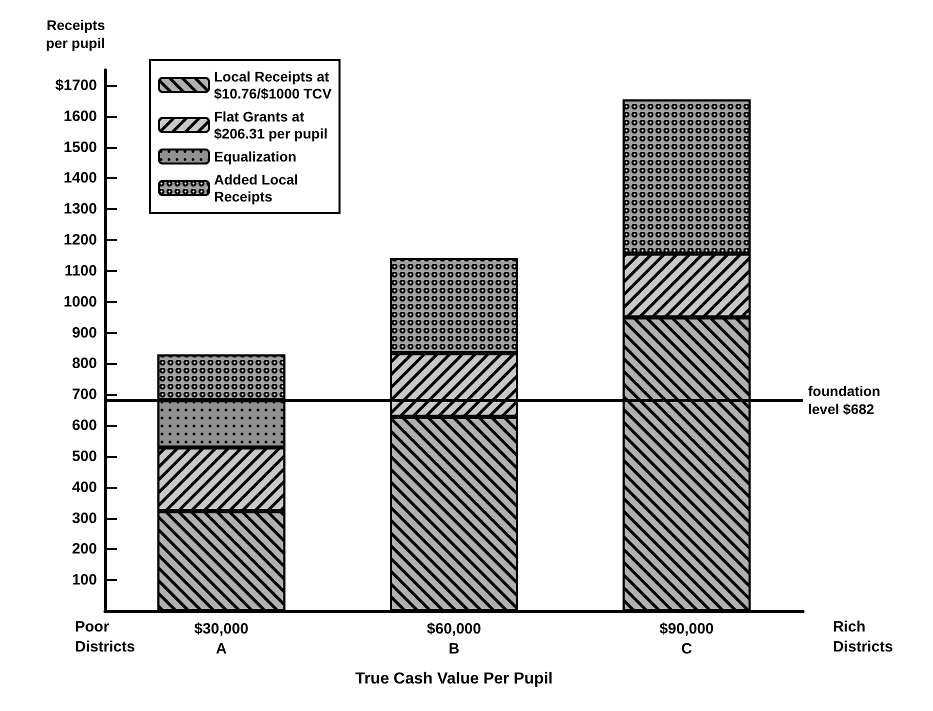  What do you see at coordinates (80, 209) in the screenshot?
I see `y-tick-label: 1300` at bounding box center [80, 209].